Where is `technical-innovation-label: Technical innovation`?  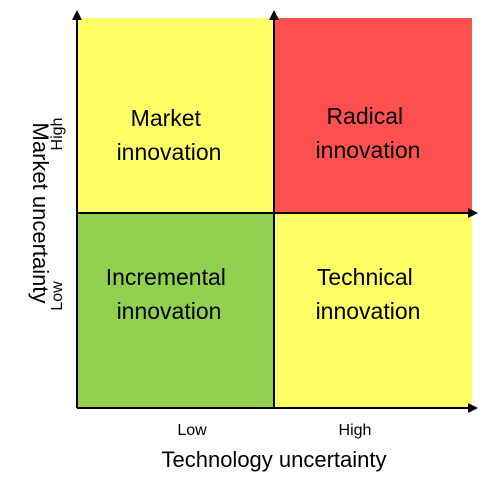 technical-innovation-label: Technical innovation is located at coordinates (368, 294).